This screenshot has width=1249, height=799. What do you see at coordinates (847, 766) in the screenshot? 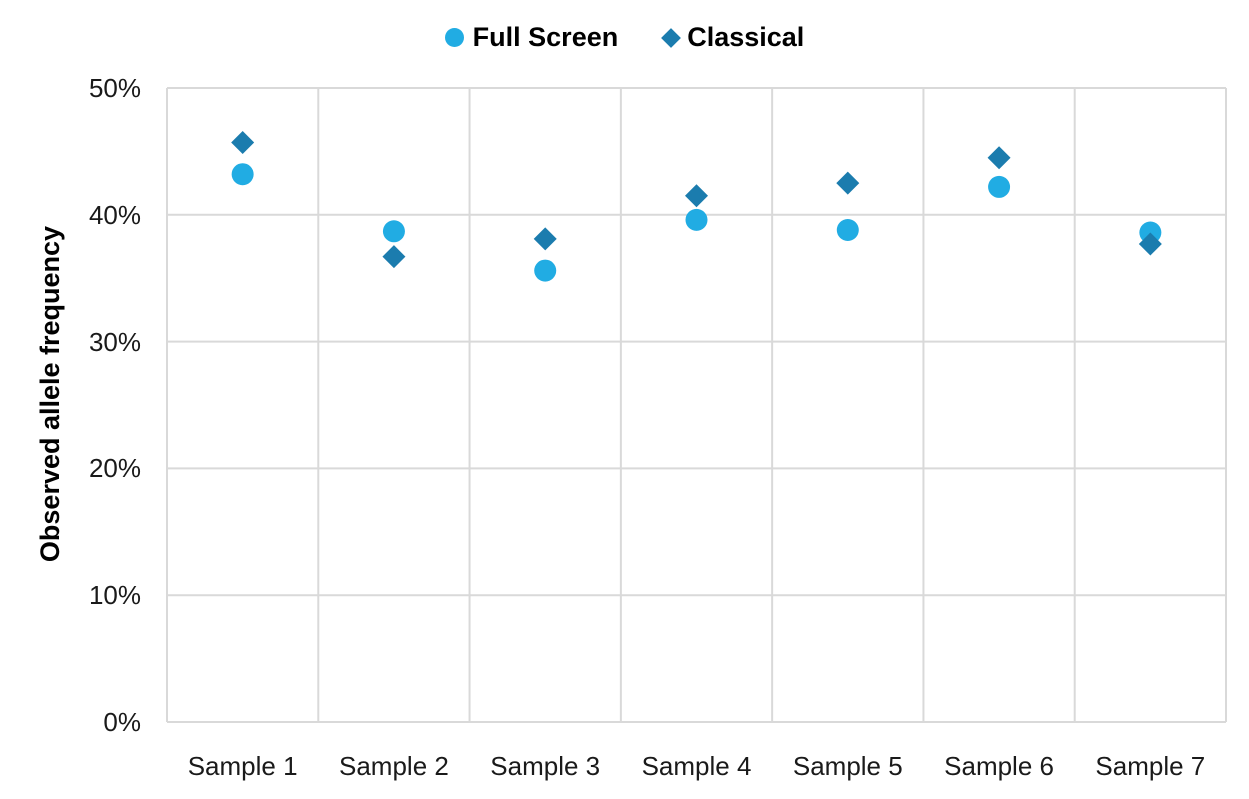
I see `x-axis-label: Sample 5` at bounding box center [847, 766].